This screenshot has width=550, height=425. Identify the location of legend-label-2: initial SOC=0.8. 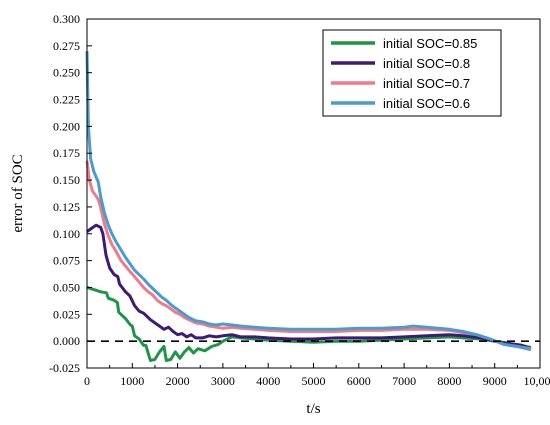
(426, 63).